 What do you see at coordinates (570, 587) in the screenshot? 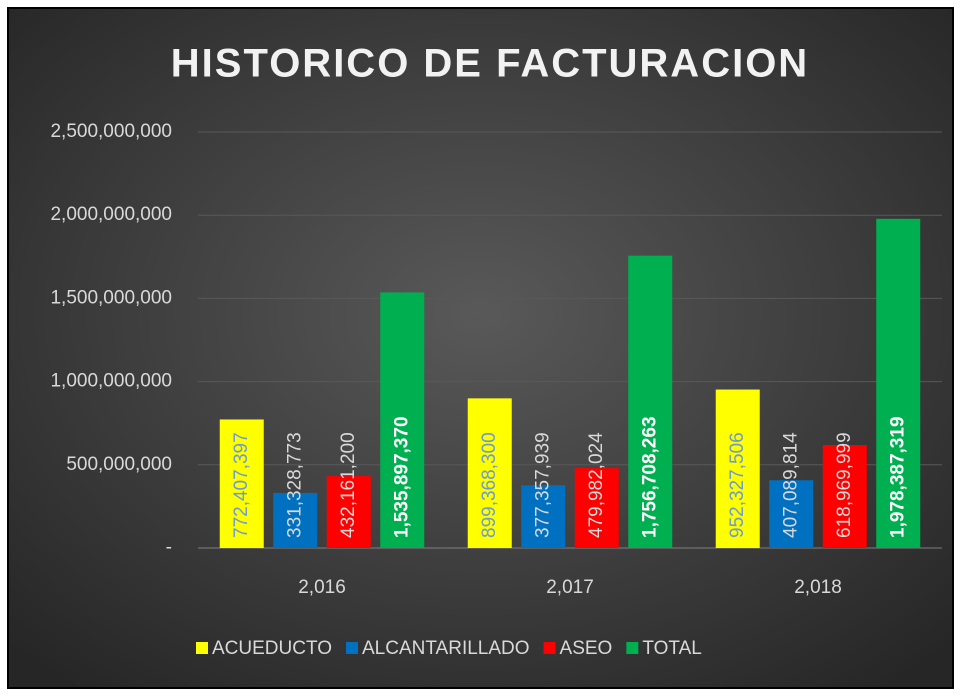
I see `x-tick-label: 2,017` at bounding box center [570, 587].